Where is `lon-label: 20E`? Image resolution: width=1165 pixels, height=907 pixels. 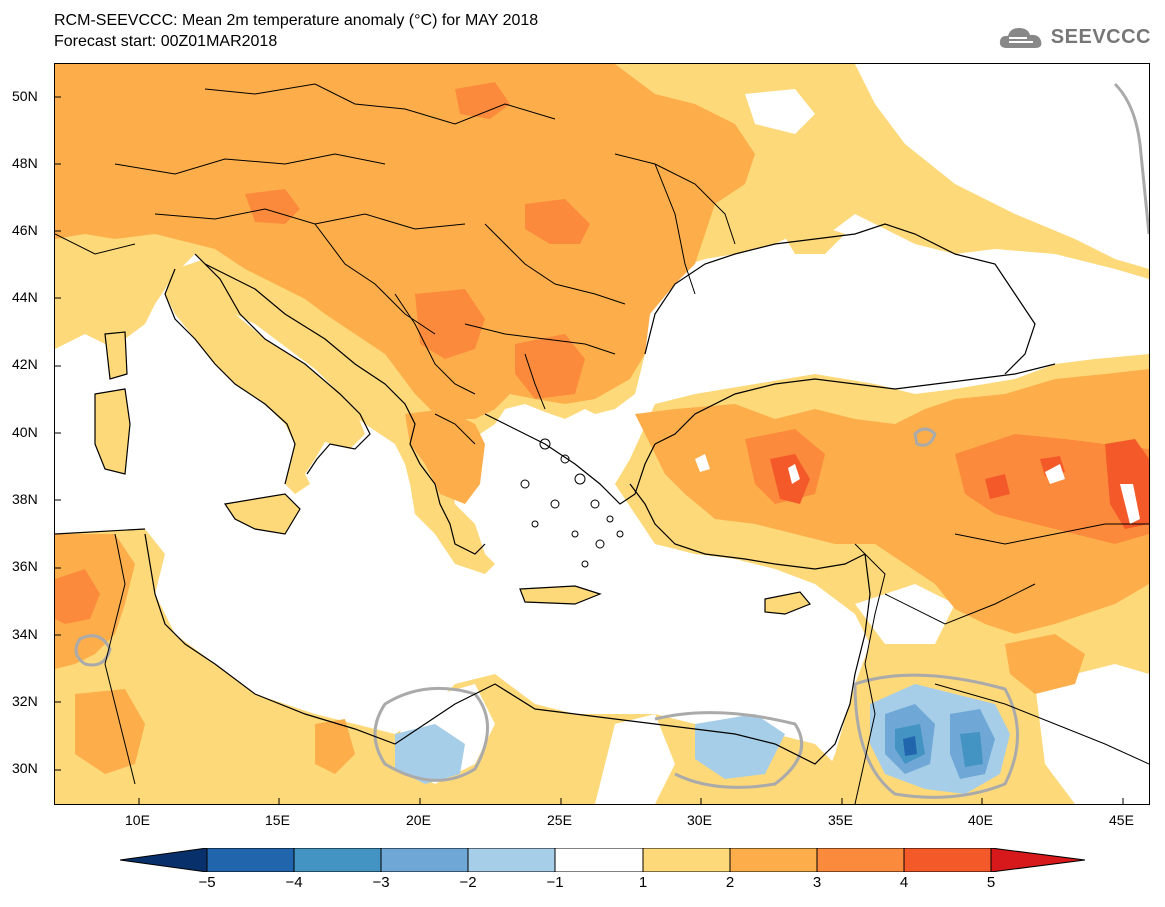
lon-label: 20E is located at coordinates (418, 820).